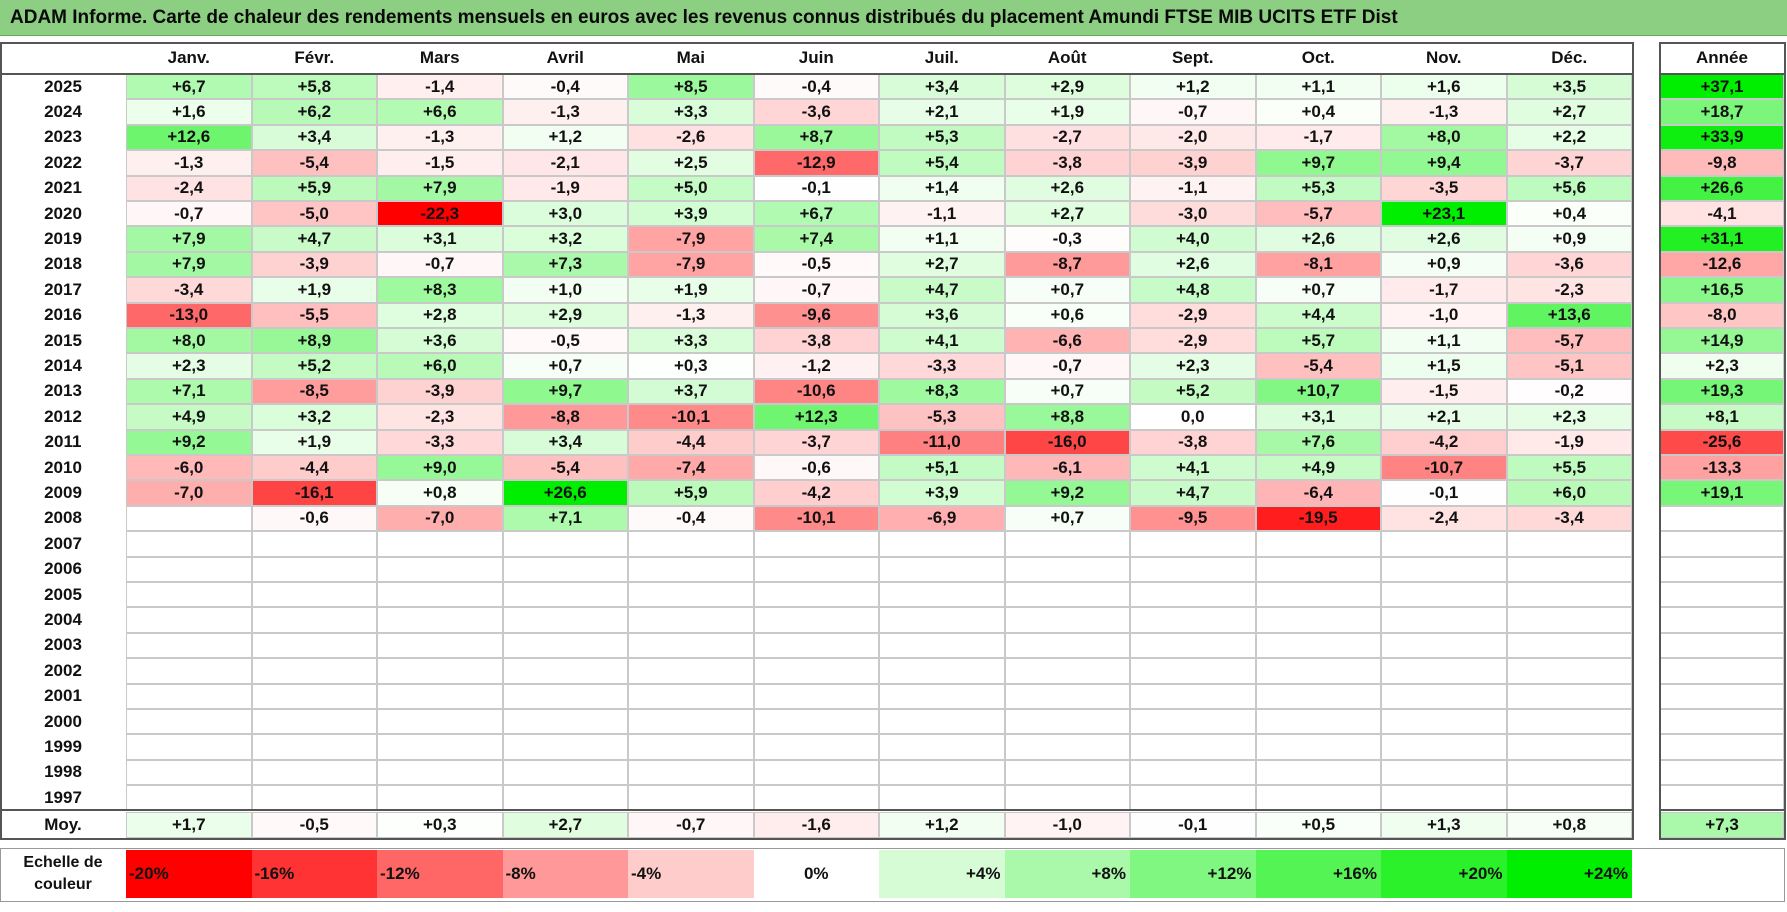 The width and height of the screenshot is (1787, 912). Describe the element at coordinates (1067, 468) in the screenshot. I see `heatmap-cell: -6,1` at that location.